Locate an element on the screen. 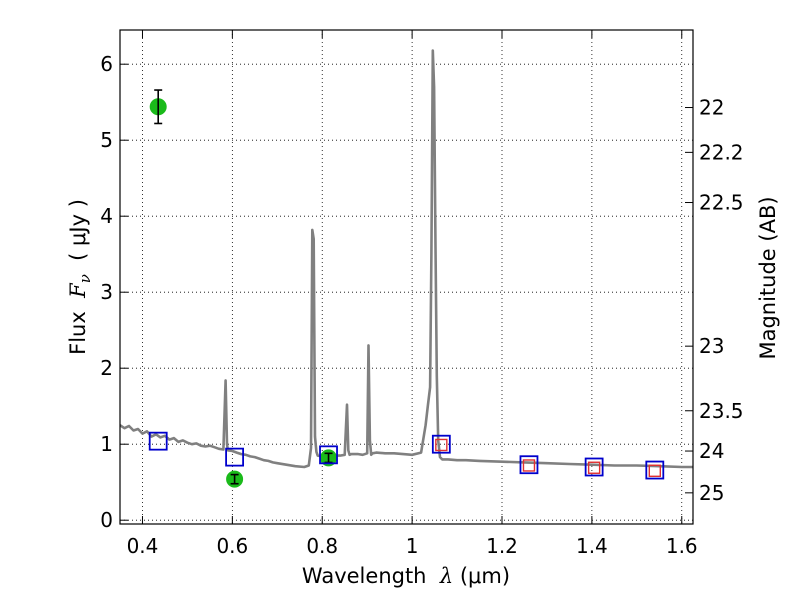 The height and width of the screenshot is (600, 800). y-tick-label-0: 0 is located at coordinates (106, 520).